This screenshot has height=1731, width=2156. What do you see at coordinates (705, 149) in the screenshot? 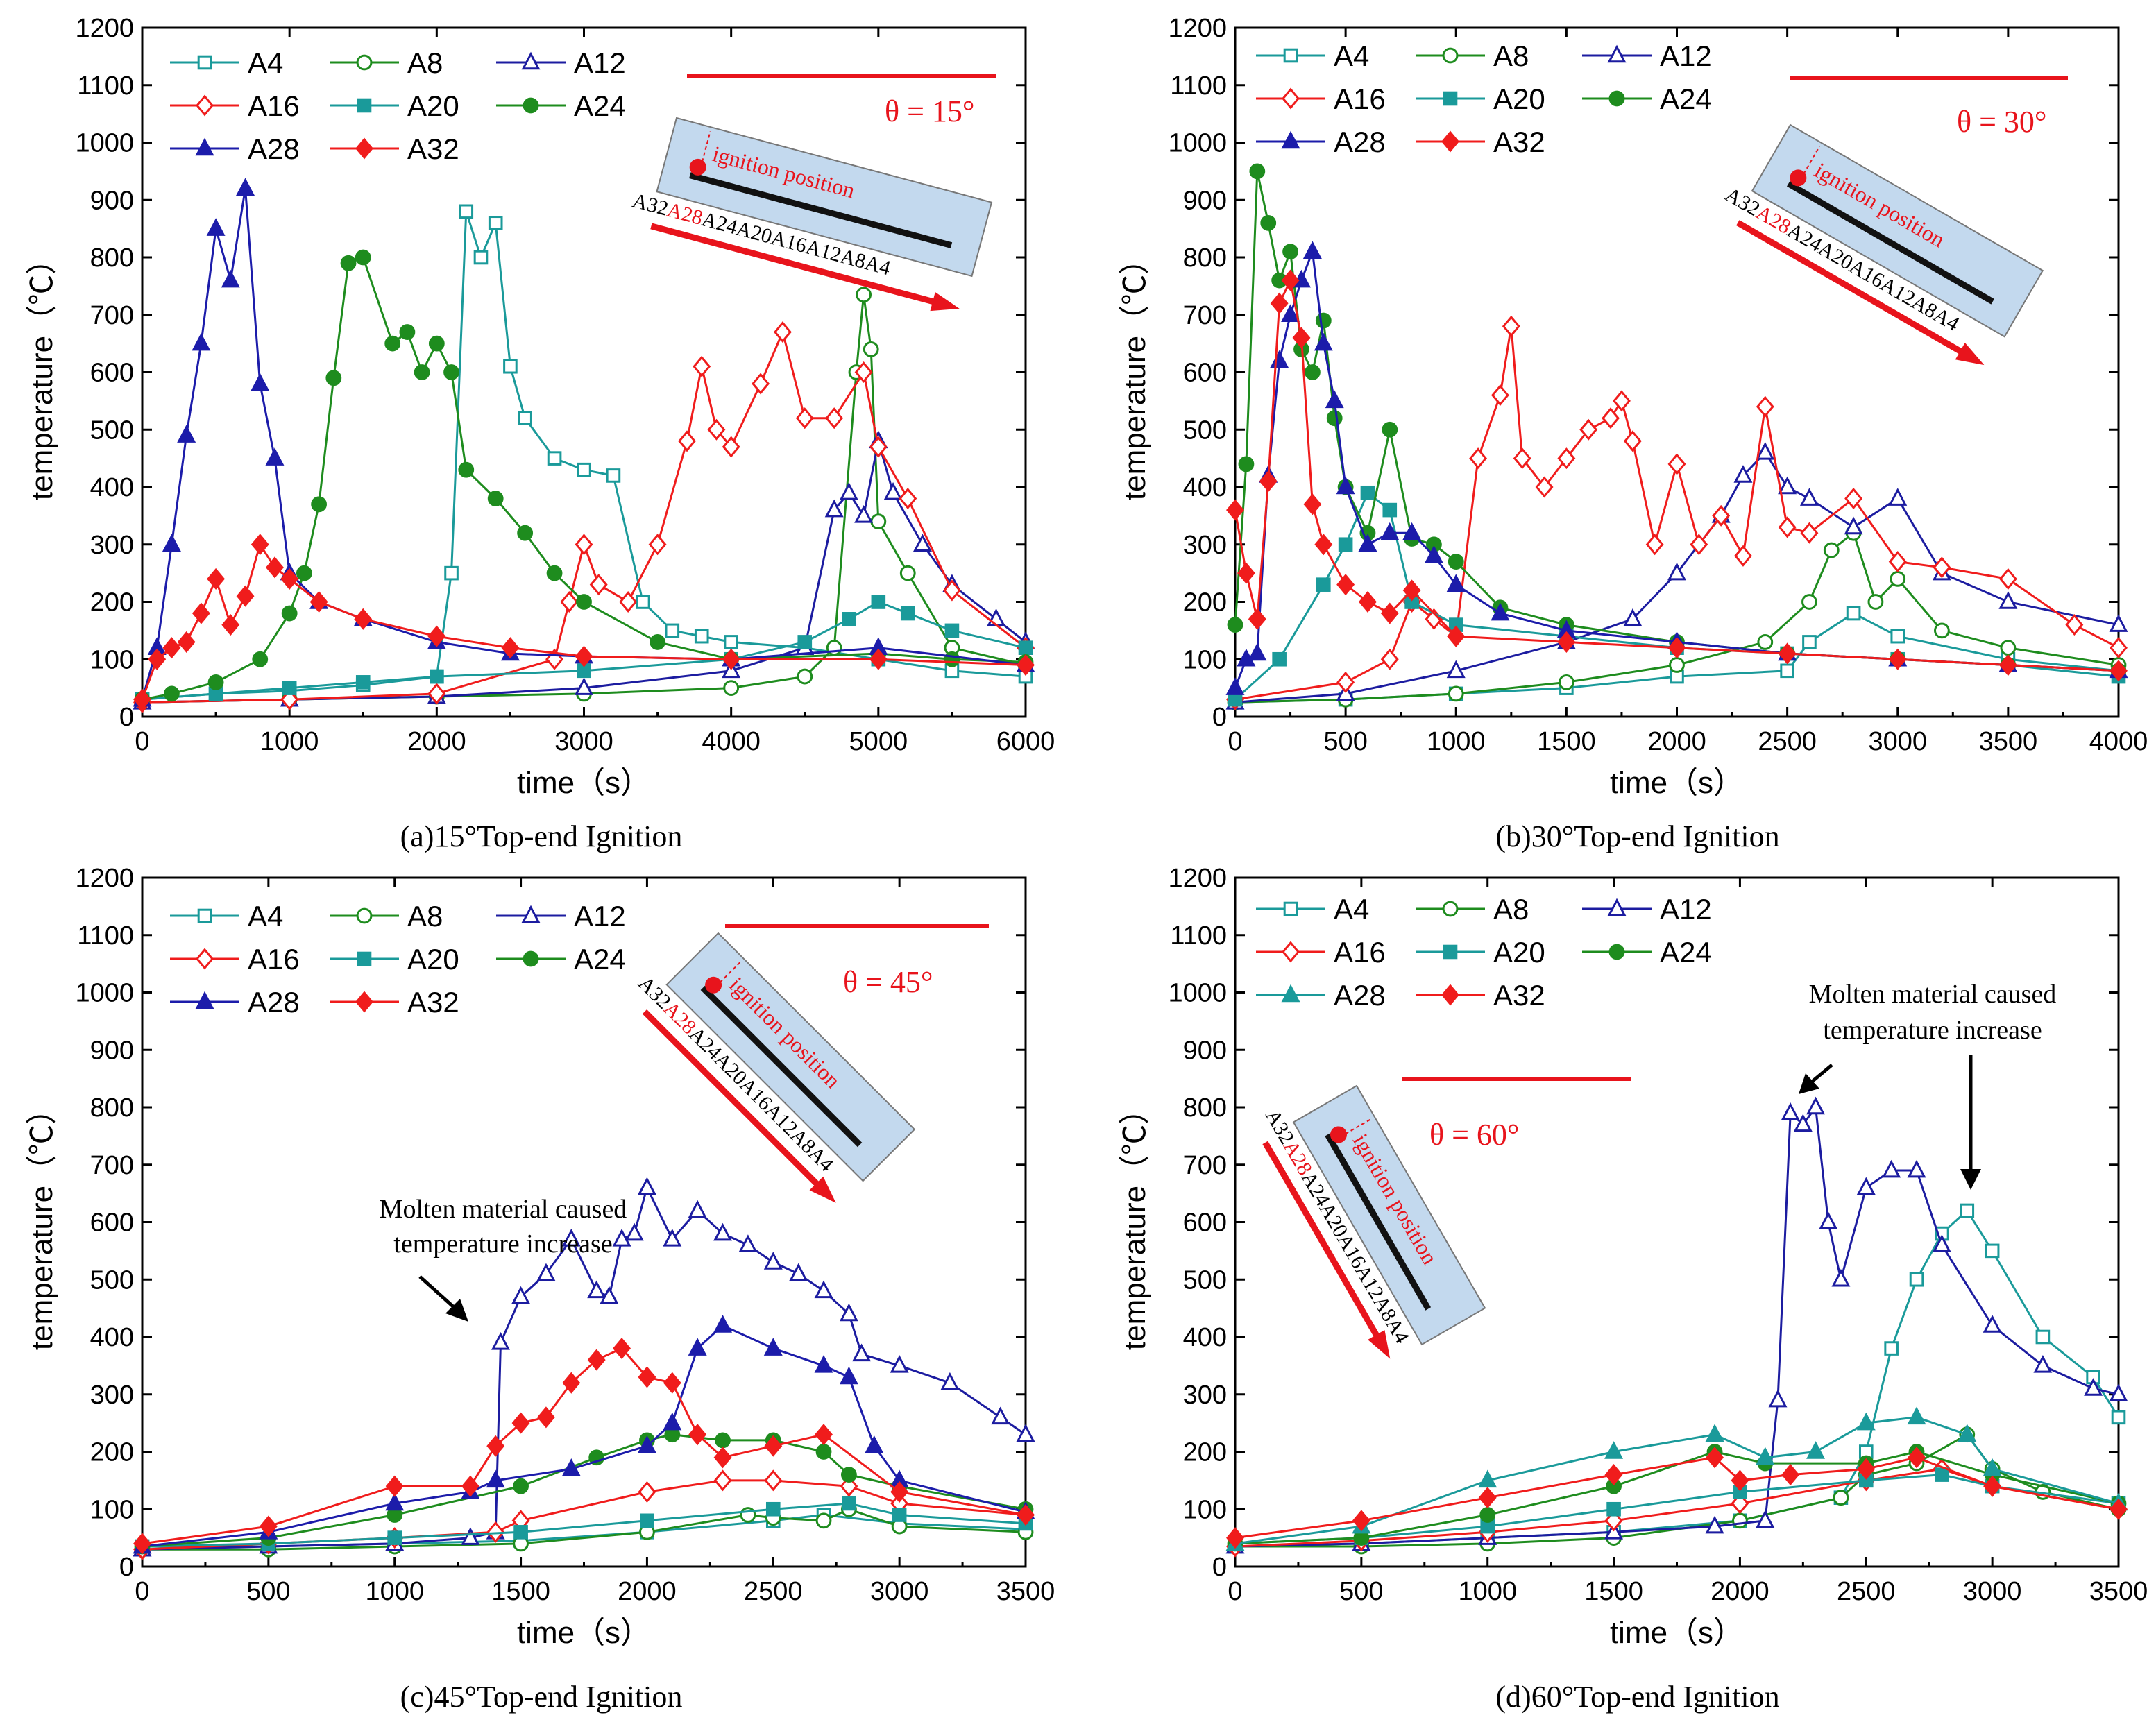
I see `ignition-pointer-line` at bounding box center [705, 149].